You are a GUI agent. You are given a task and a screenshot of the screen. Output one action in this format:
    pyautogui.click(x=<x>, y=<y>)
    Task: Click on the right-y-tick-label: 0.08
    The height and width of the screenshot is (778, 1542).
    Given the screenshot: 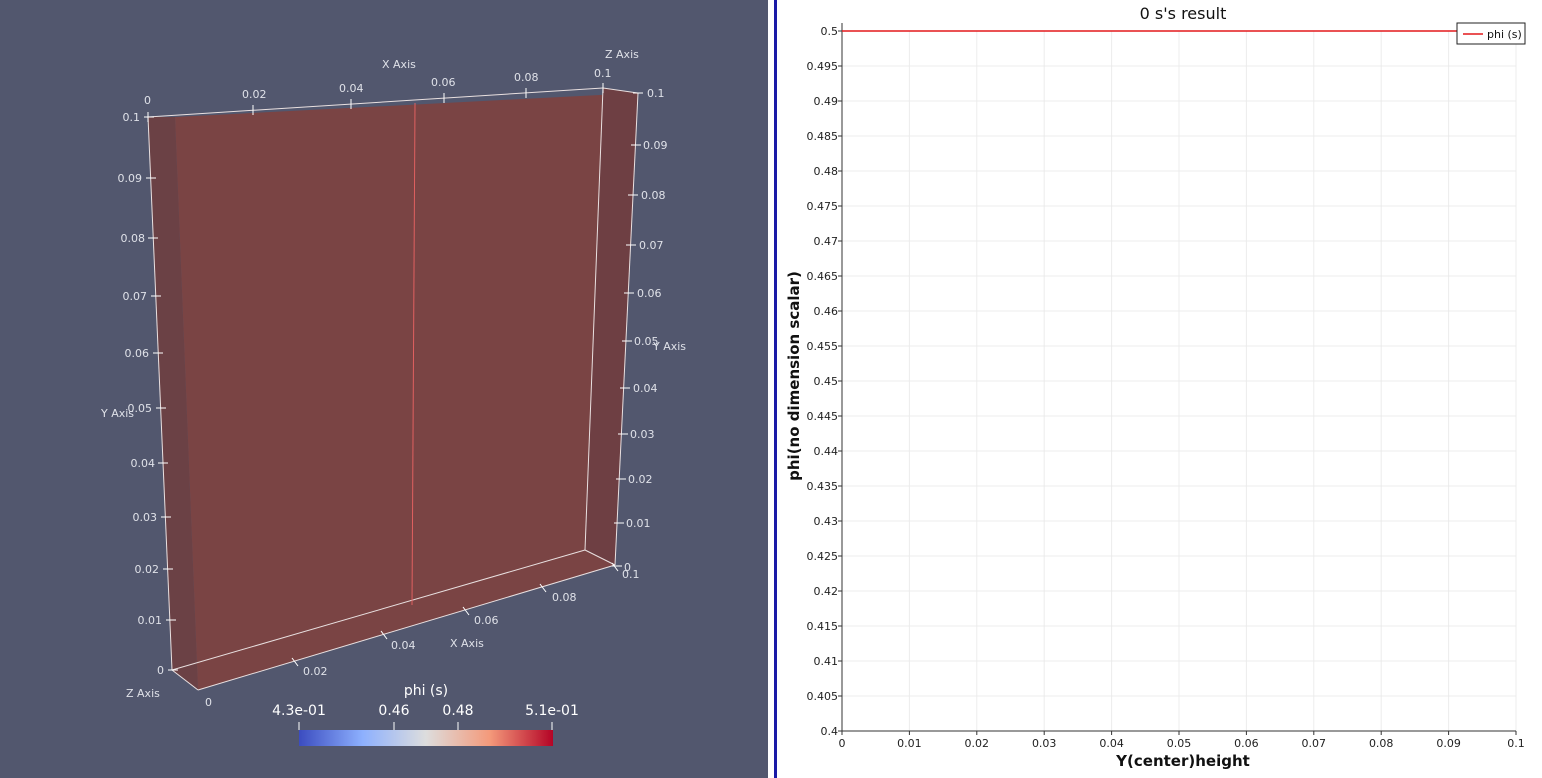 What is the action you would take?
    pyautogui.click(x=653, y=195)
    